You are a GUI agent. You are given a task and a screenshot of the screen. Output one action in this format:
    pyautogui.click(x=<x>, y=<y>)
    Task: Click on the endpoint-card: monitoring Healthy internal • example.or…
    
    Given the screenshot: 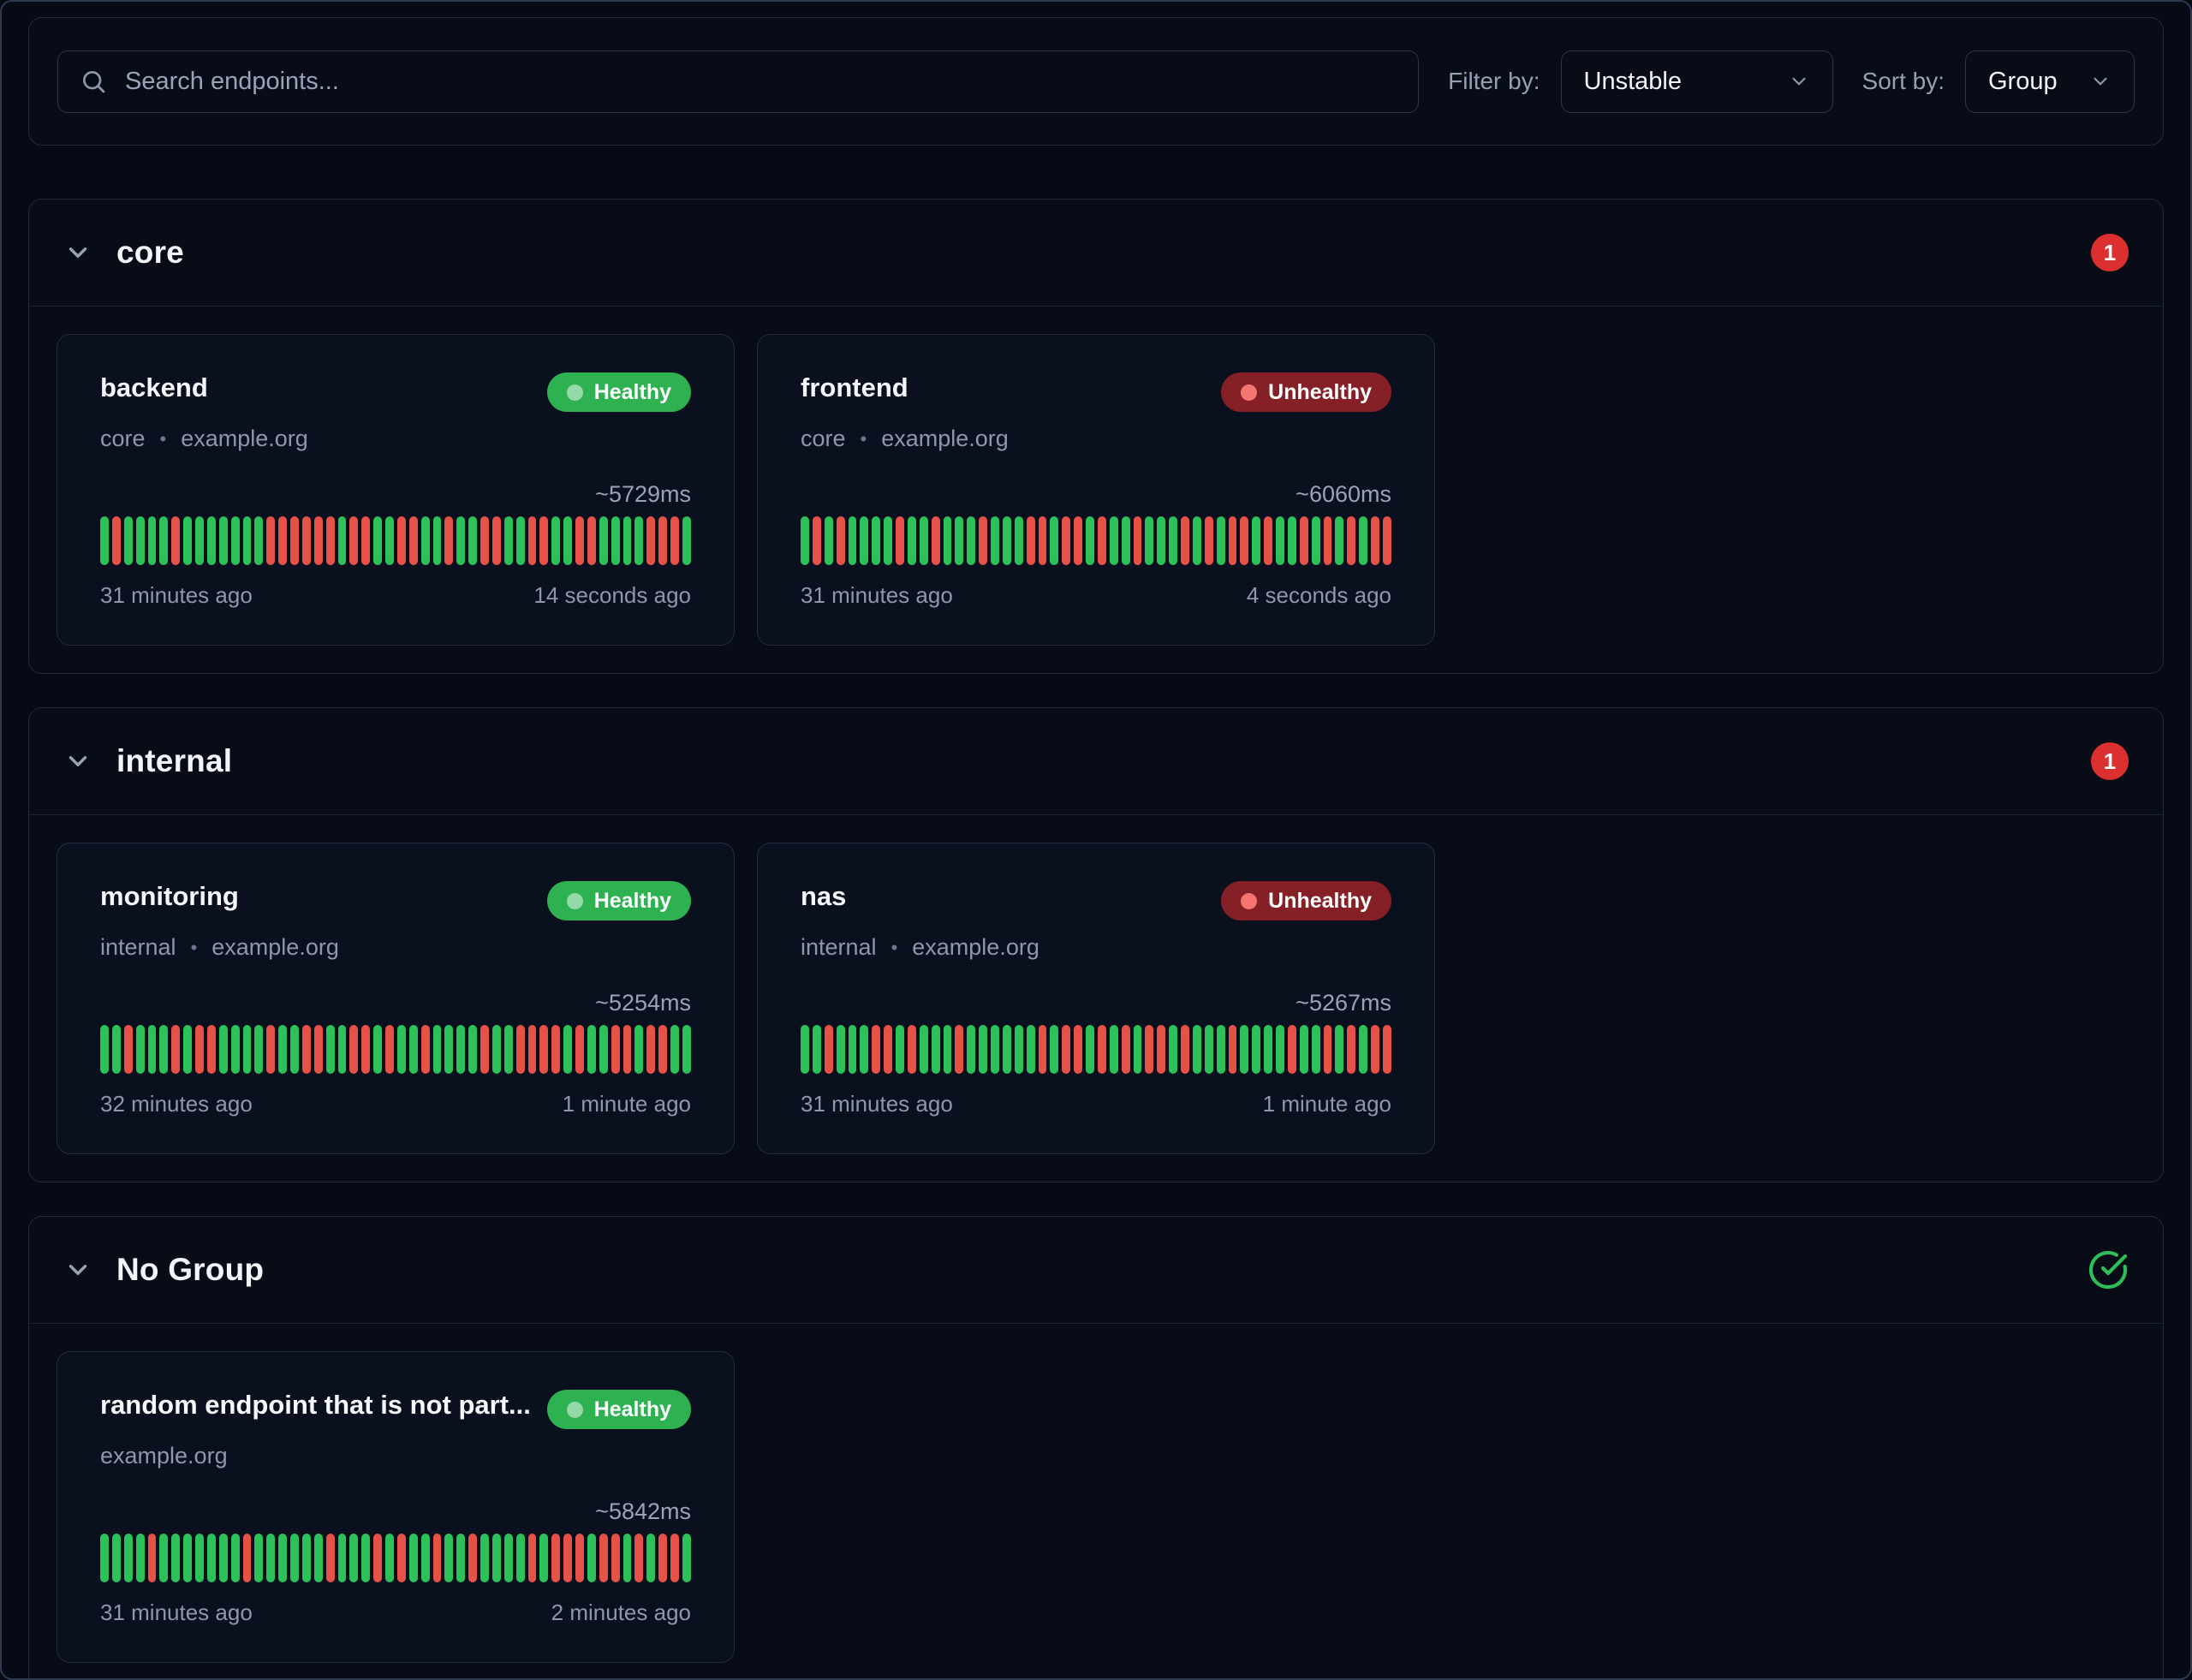 What is the action you would take?
    pyautogui.click(x=396, y=999)
    